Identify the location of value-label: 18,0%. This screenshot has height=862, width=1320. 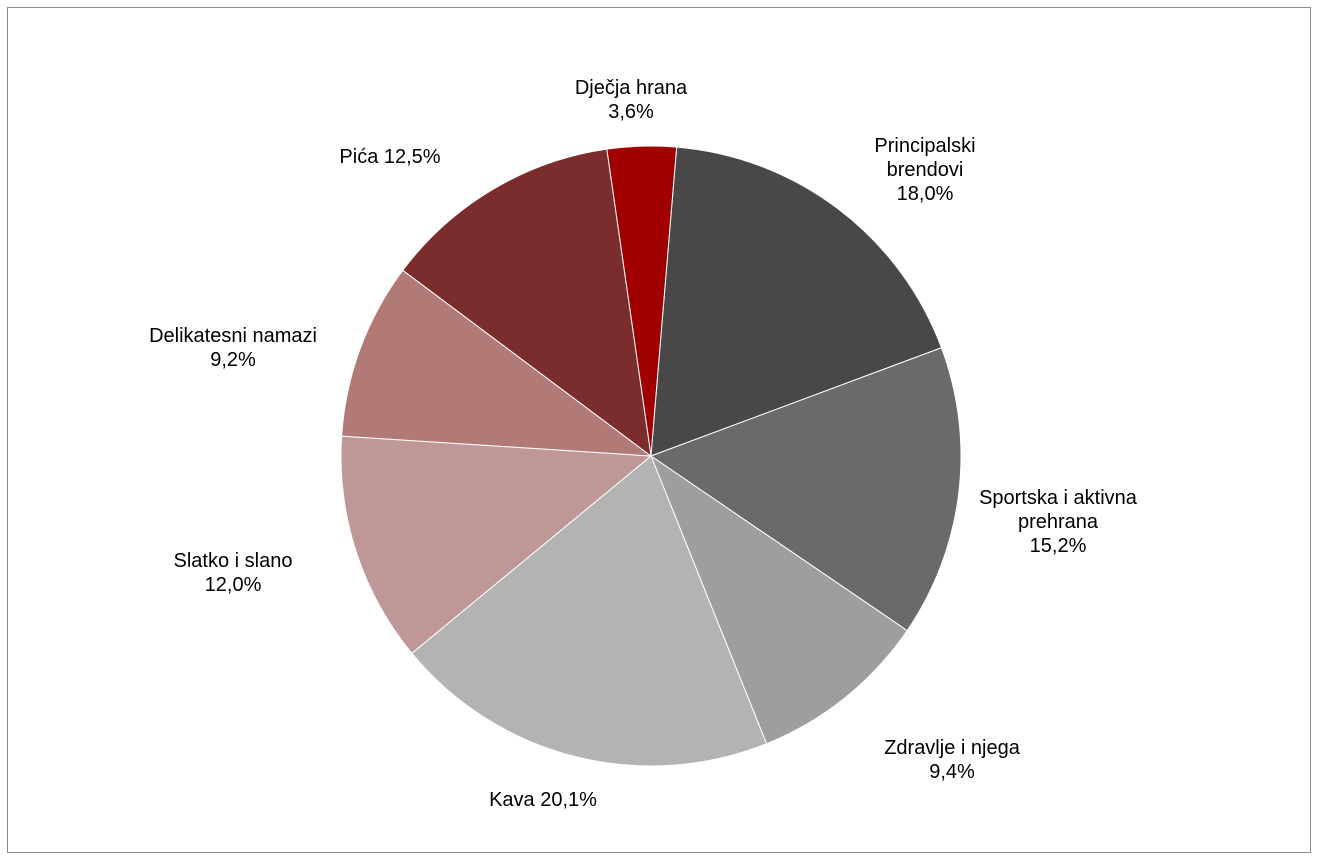
(925, 194).